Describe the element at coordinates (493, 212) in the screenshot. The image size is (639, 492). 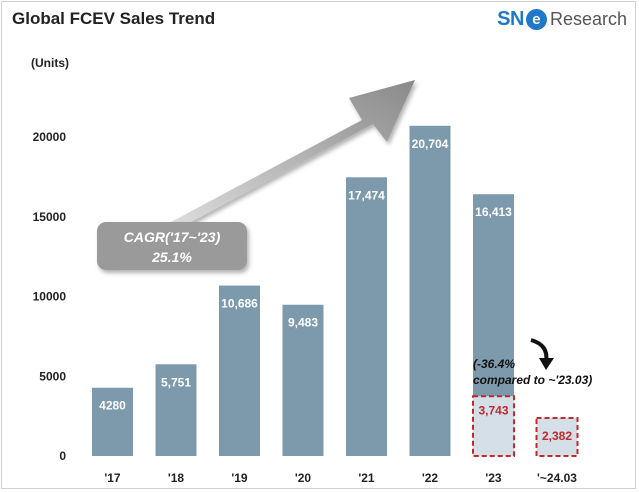
I see `bar-value-label: 16,413` at that location.